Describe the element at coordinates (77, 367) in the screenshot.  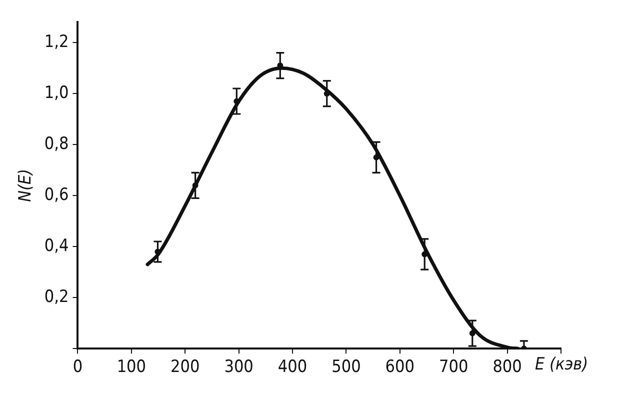
I see `x-tick-label: 0` at that location.